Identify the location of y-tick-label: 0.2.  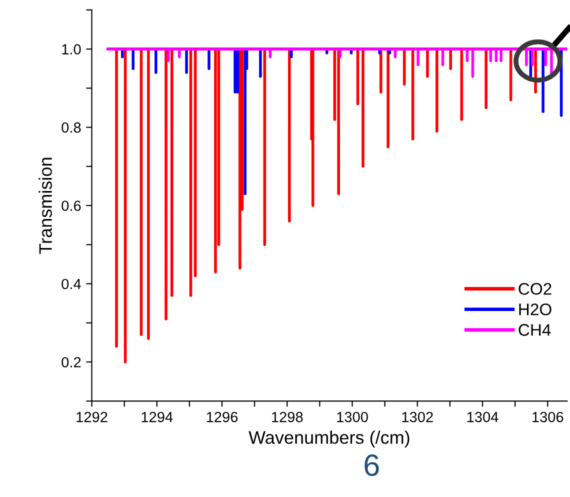
(71, 362).